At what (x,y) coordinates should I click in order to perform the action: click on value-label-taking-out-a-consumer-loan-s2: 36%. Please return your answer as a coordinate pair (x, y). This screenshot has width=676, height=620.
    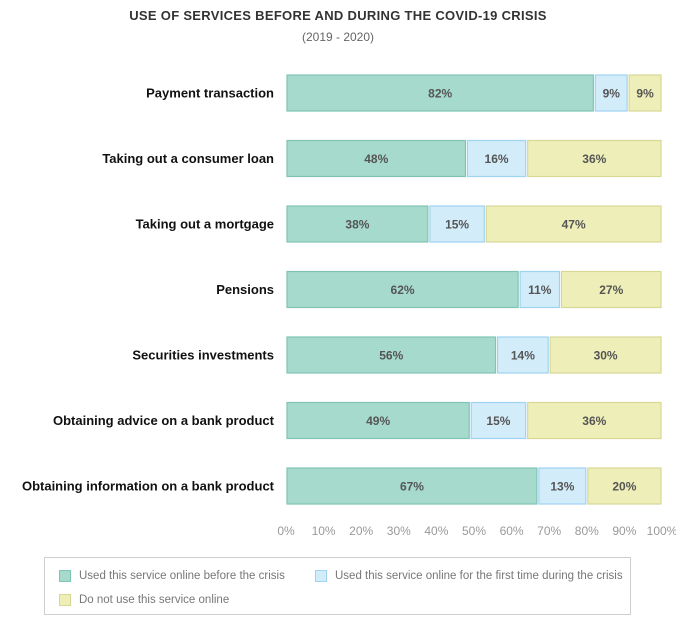
    Looking at the image, I should click on (594, 159).